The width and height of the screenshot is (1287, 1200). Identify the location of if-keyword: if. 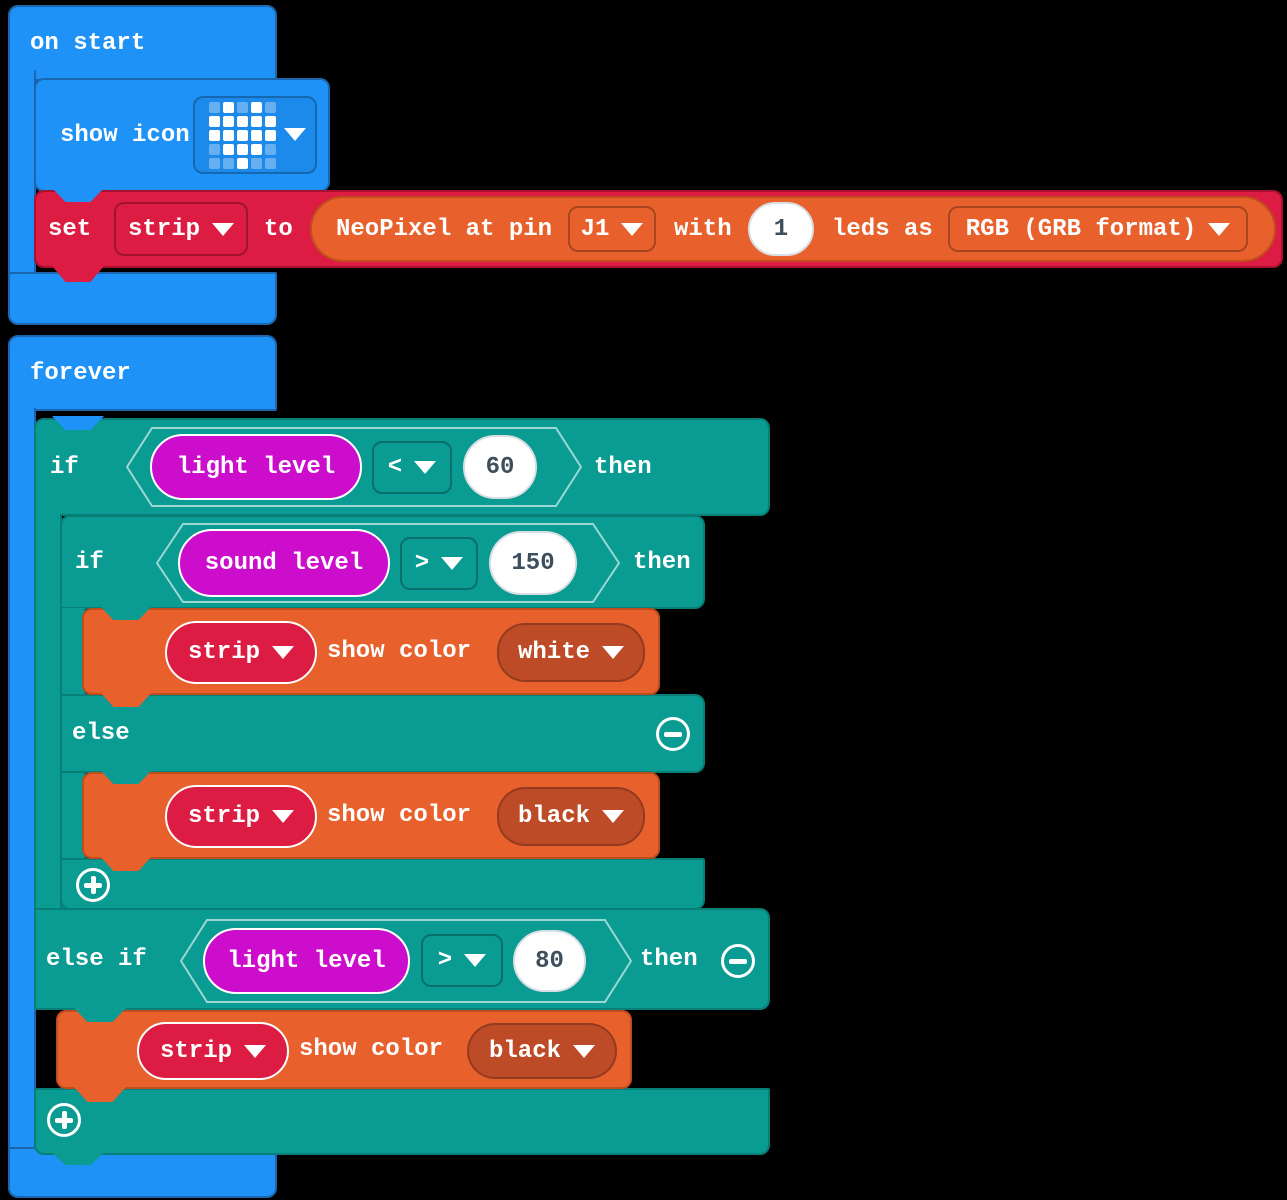
(64, 467).